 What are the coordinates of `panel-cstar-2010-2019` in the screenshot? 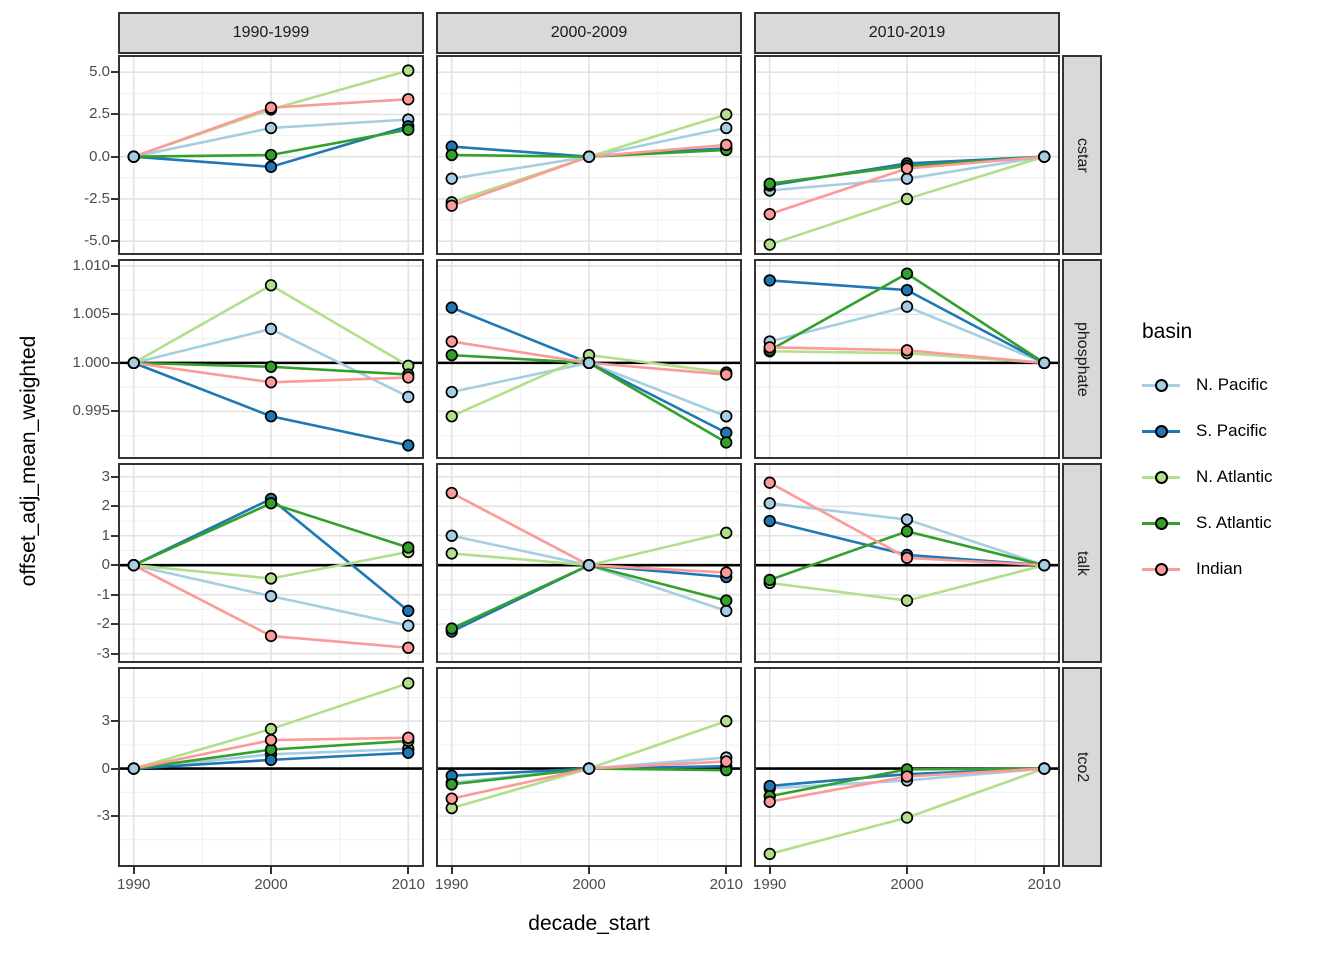 It's located at (907, 155).